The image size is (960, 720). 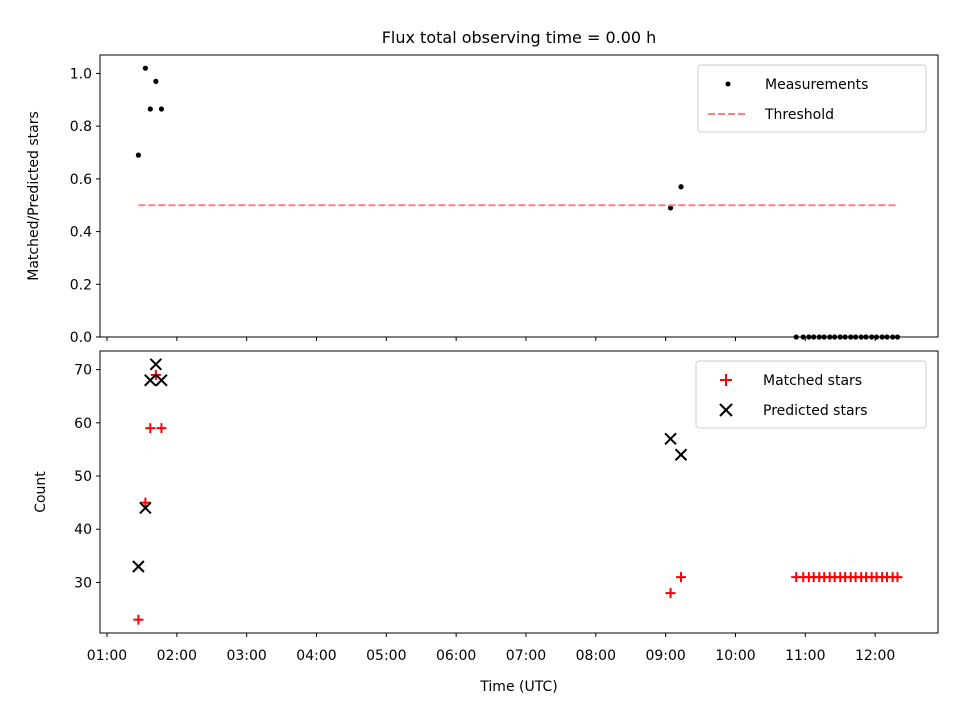 I want to click on legend-measurements-marker, so click(x=728, y=84).